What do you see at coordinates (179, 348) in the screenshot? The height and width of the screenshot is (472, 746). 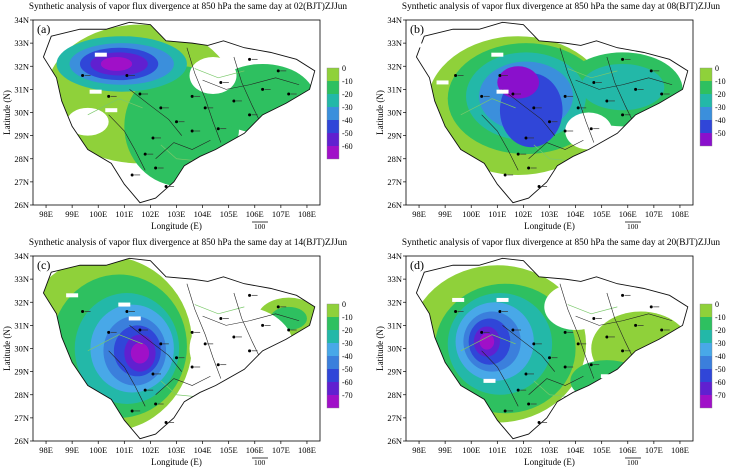 I see `contour-fill` at bounding box center [179, 348].